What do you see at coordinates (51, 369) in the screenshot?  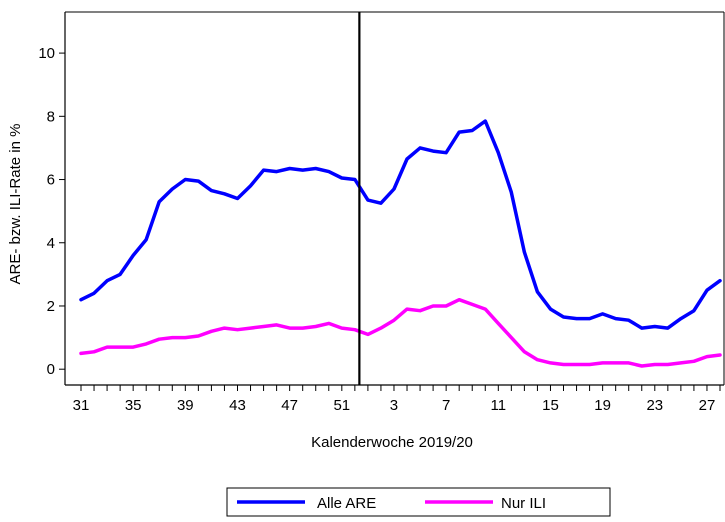 I see `y-tick-label: 0` at bounding box center [51, 369].